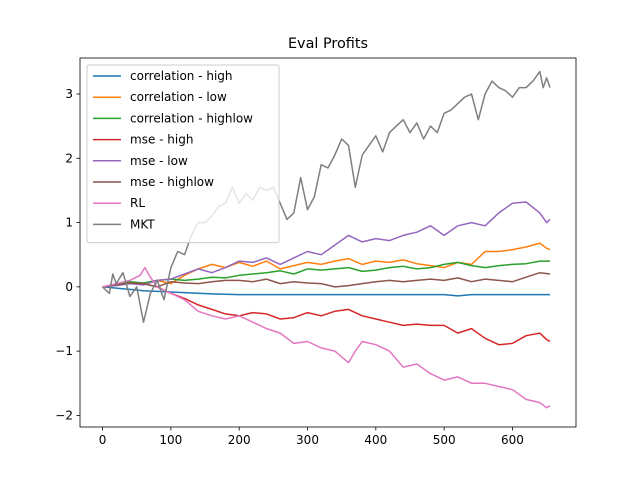 The height and width of the screenshot is (480, 640). What do you see at coordinates (64, 415) in the screenshot?
I see `y-tick-label: −2` at bounding box center [64, 415].